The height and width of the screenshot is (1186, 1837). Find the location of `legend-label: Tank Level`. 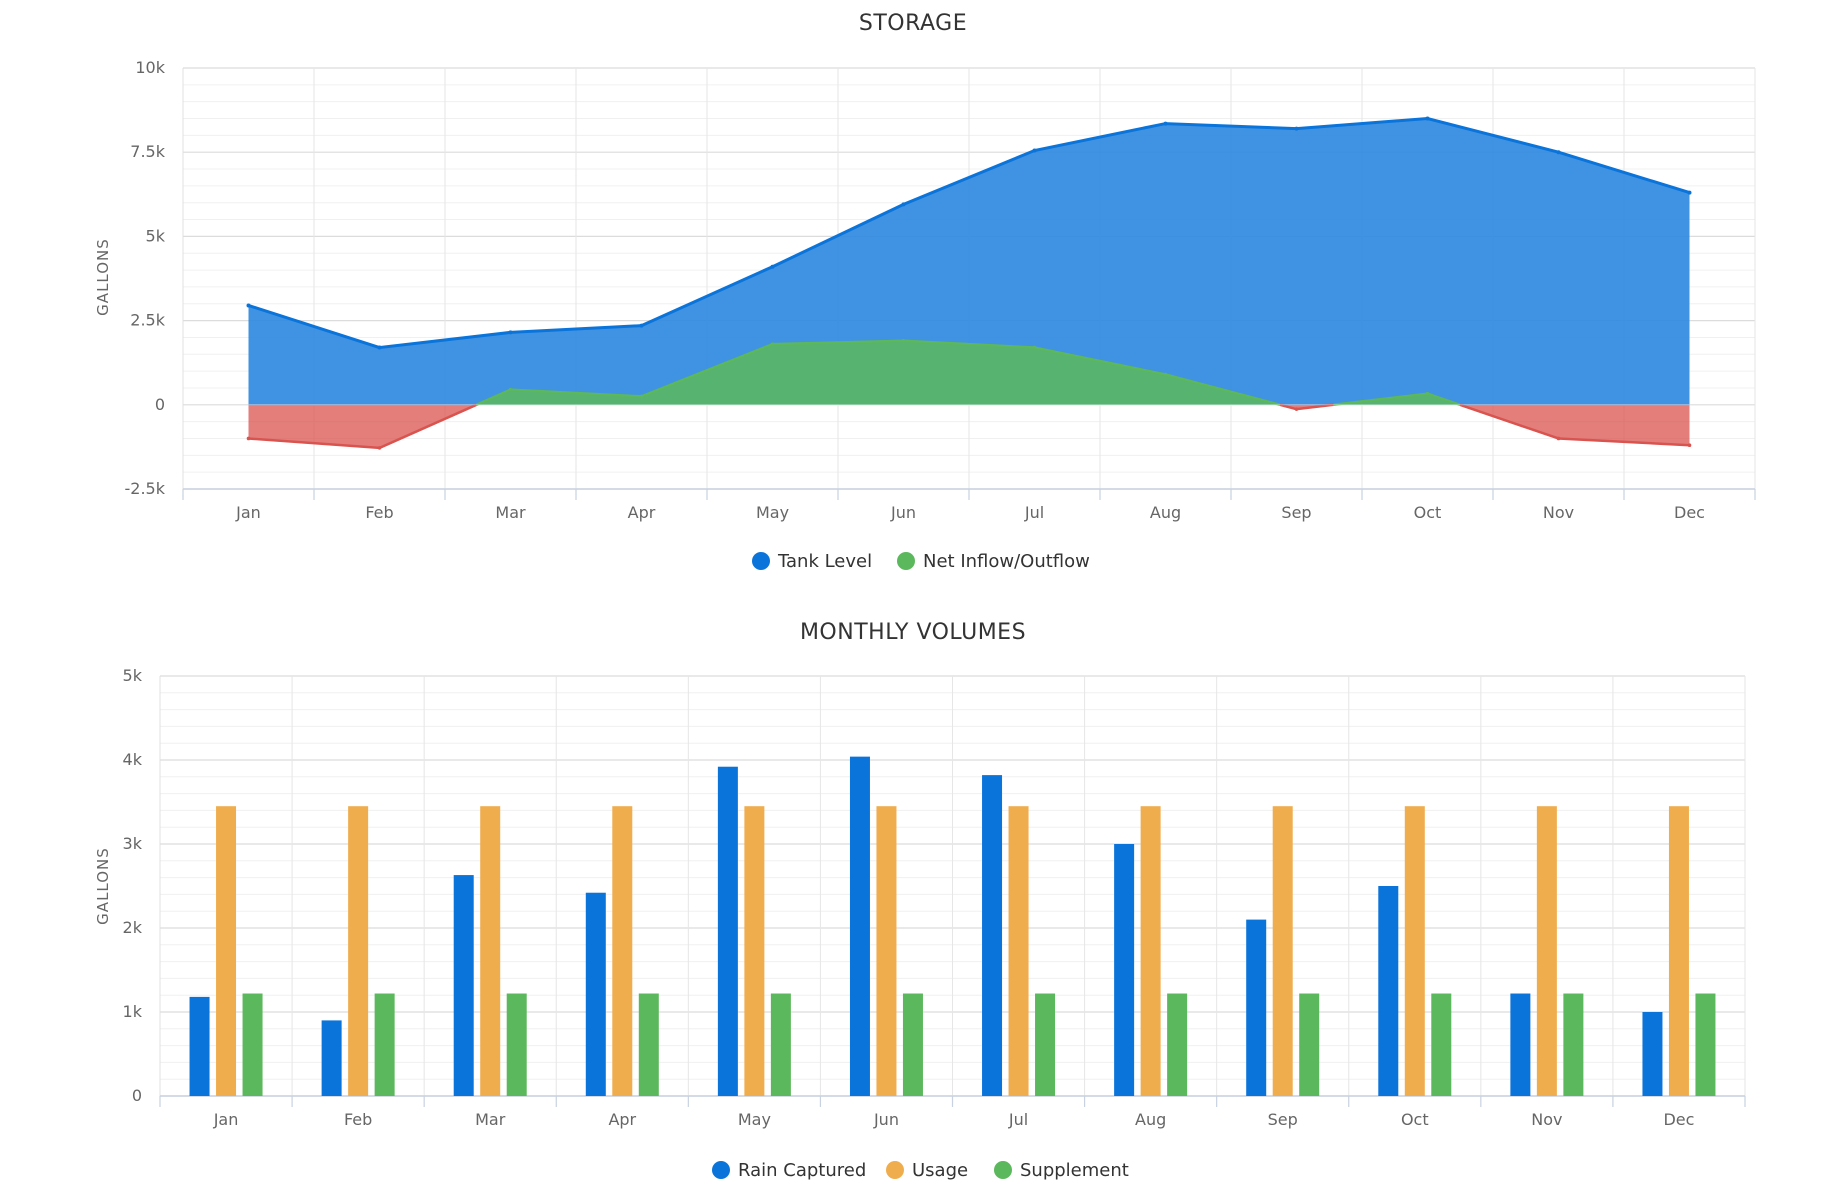

legend-label: Tank Level is located at coordinates (824, 561).